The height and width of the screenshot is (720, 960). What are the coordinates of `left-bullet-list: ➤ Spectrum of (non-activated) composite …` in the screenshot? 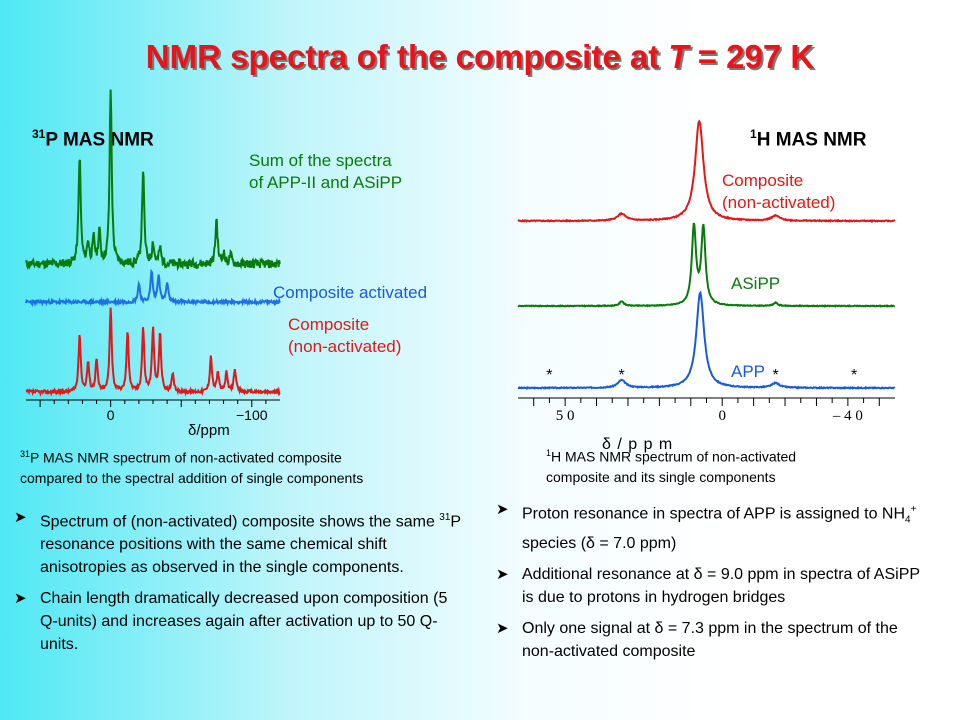 It's located at (239, 585).